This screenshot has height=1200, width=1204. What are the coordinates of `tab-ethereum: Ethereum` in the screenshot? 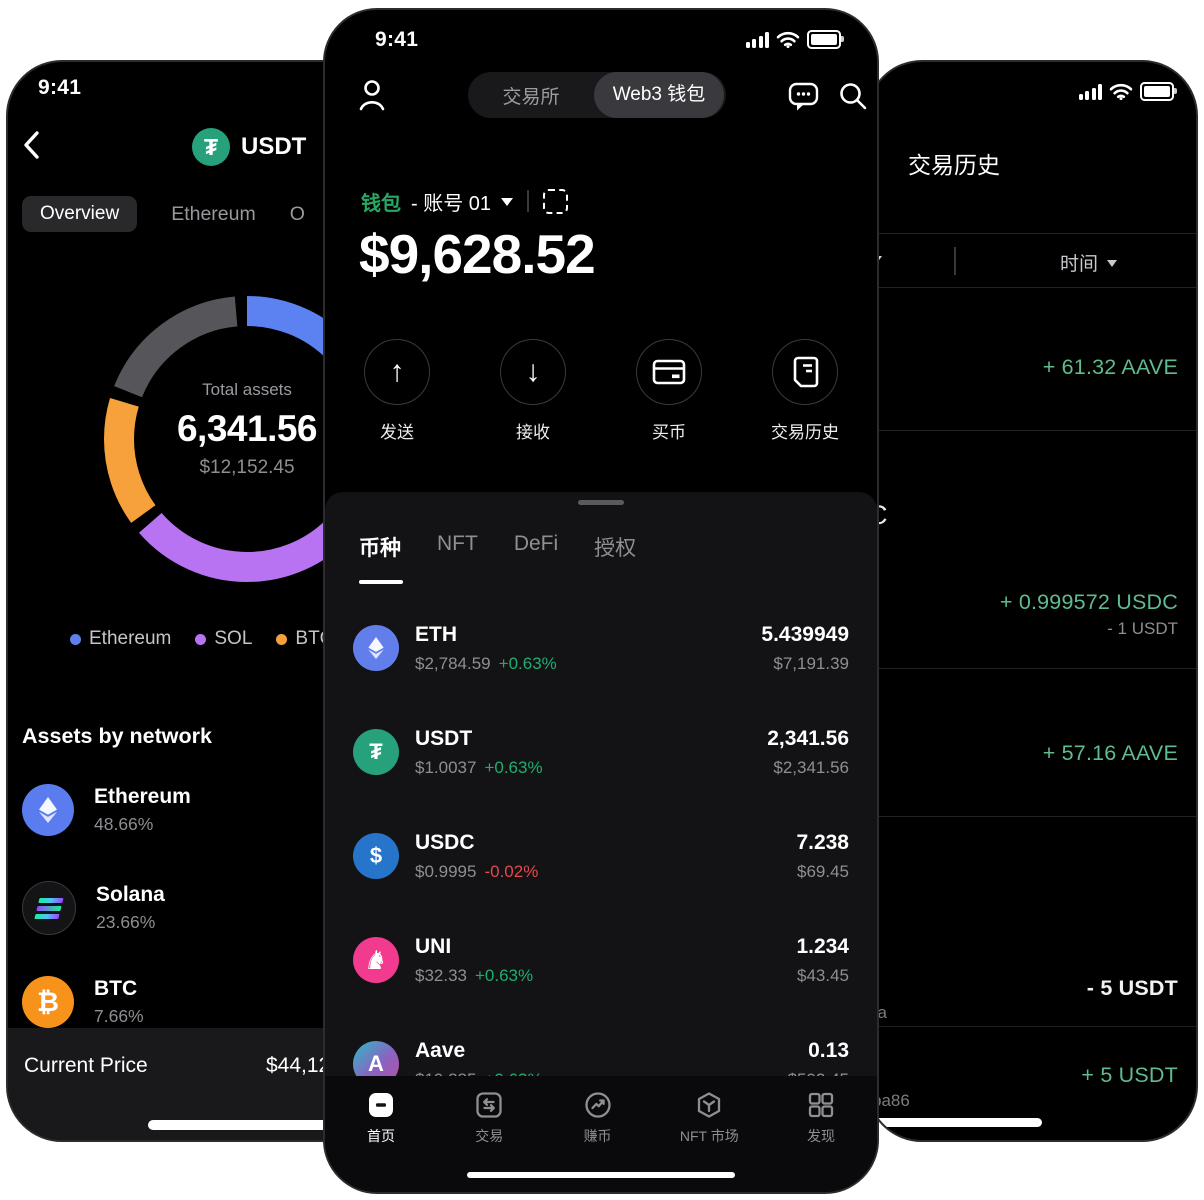 It's located at (213, 213).